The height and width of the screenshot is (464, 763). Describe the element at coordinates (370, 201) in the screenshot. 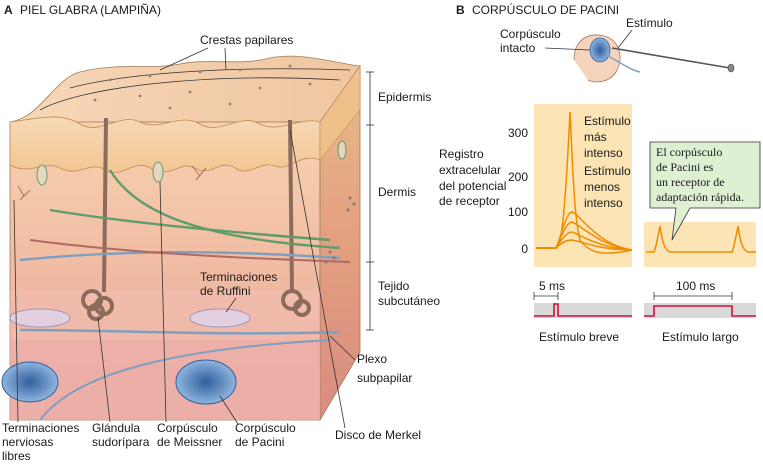

I see `layer-brackets` at that location.